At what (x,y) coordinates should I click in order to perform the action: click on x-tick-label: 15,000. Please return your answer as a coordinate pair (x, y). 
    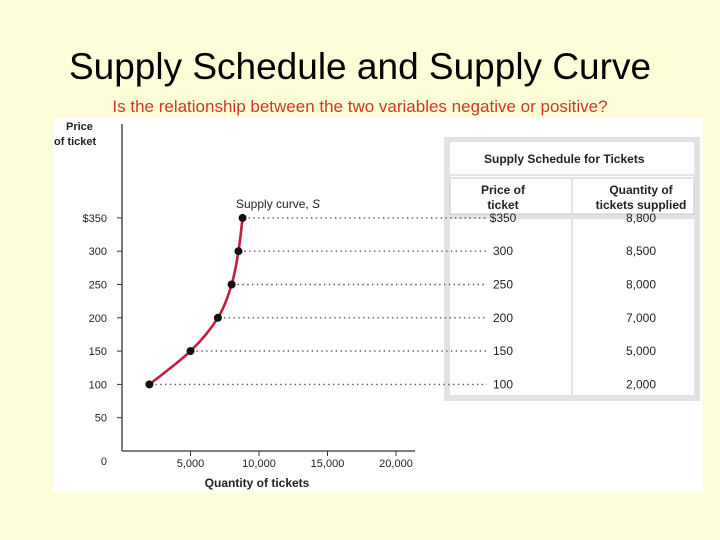
    Looking at the image, I should click on (328, 464).